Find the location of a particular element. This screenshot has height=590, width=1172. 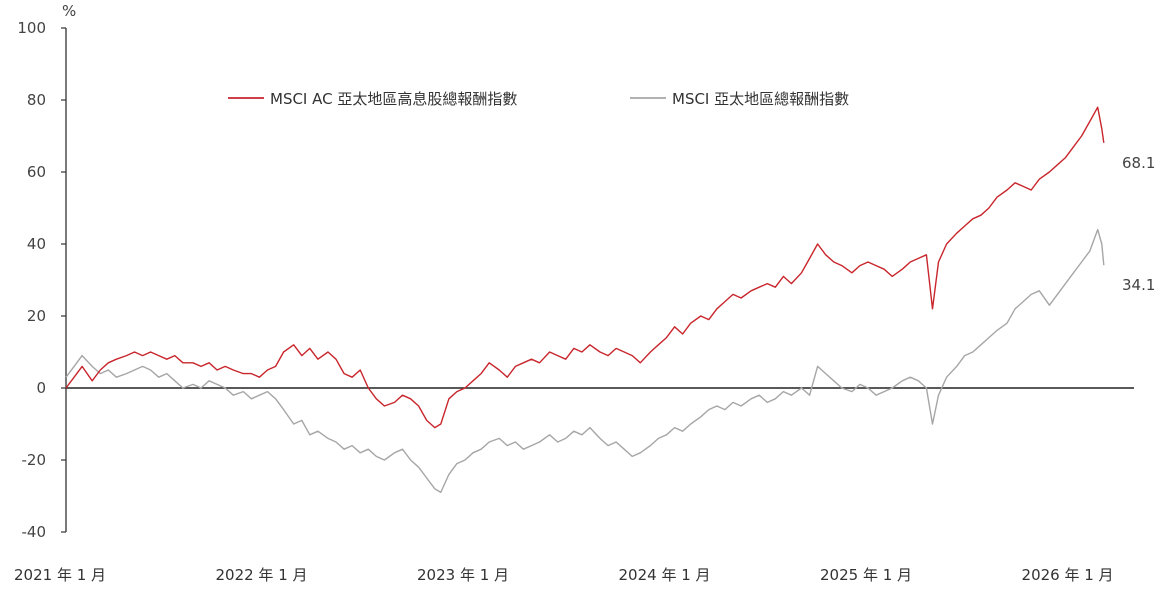

y-tick-label: 20 is located at coordinates (36, 316).